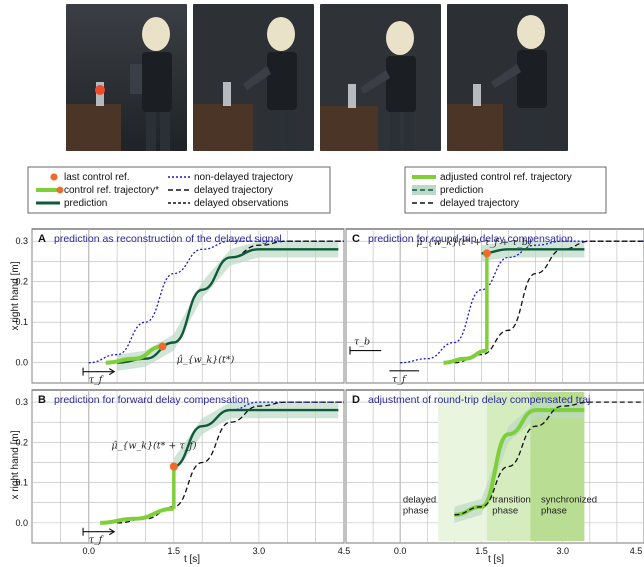  I want to click on tau-b-label: τ_b, so click(362, 342).